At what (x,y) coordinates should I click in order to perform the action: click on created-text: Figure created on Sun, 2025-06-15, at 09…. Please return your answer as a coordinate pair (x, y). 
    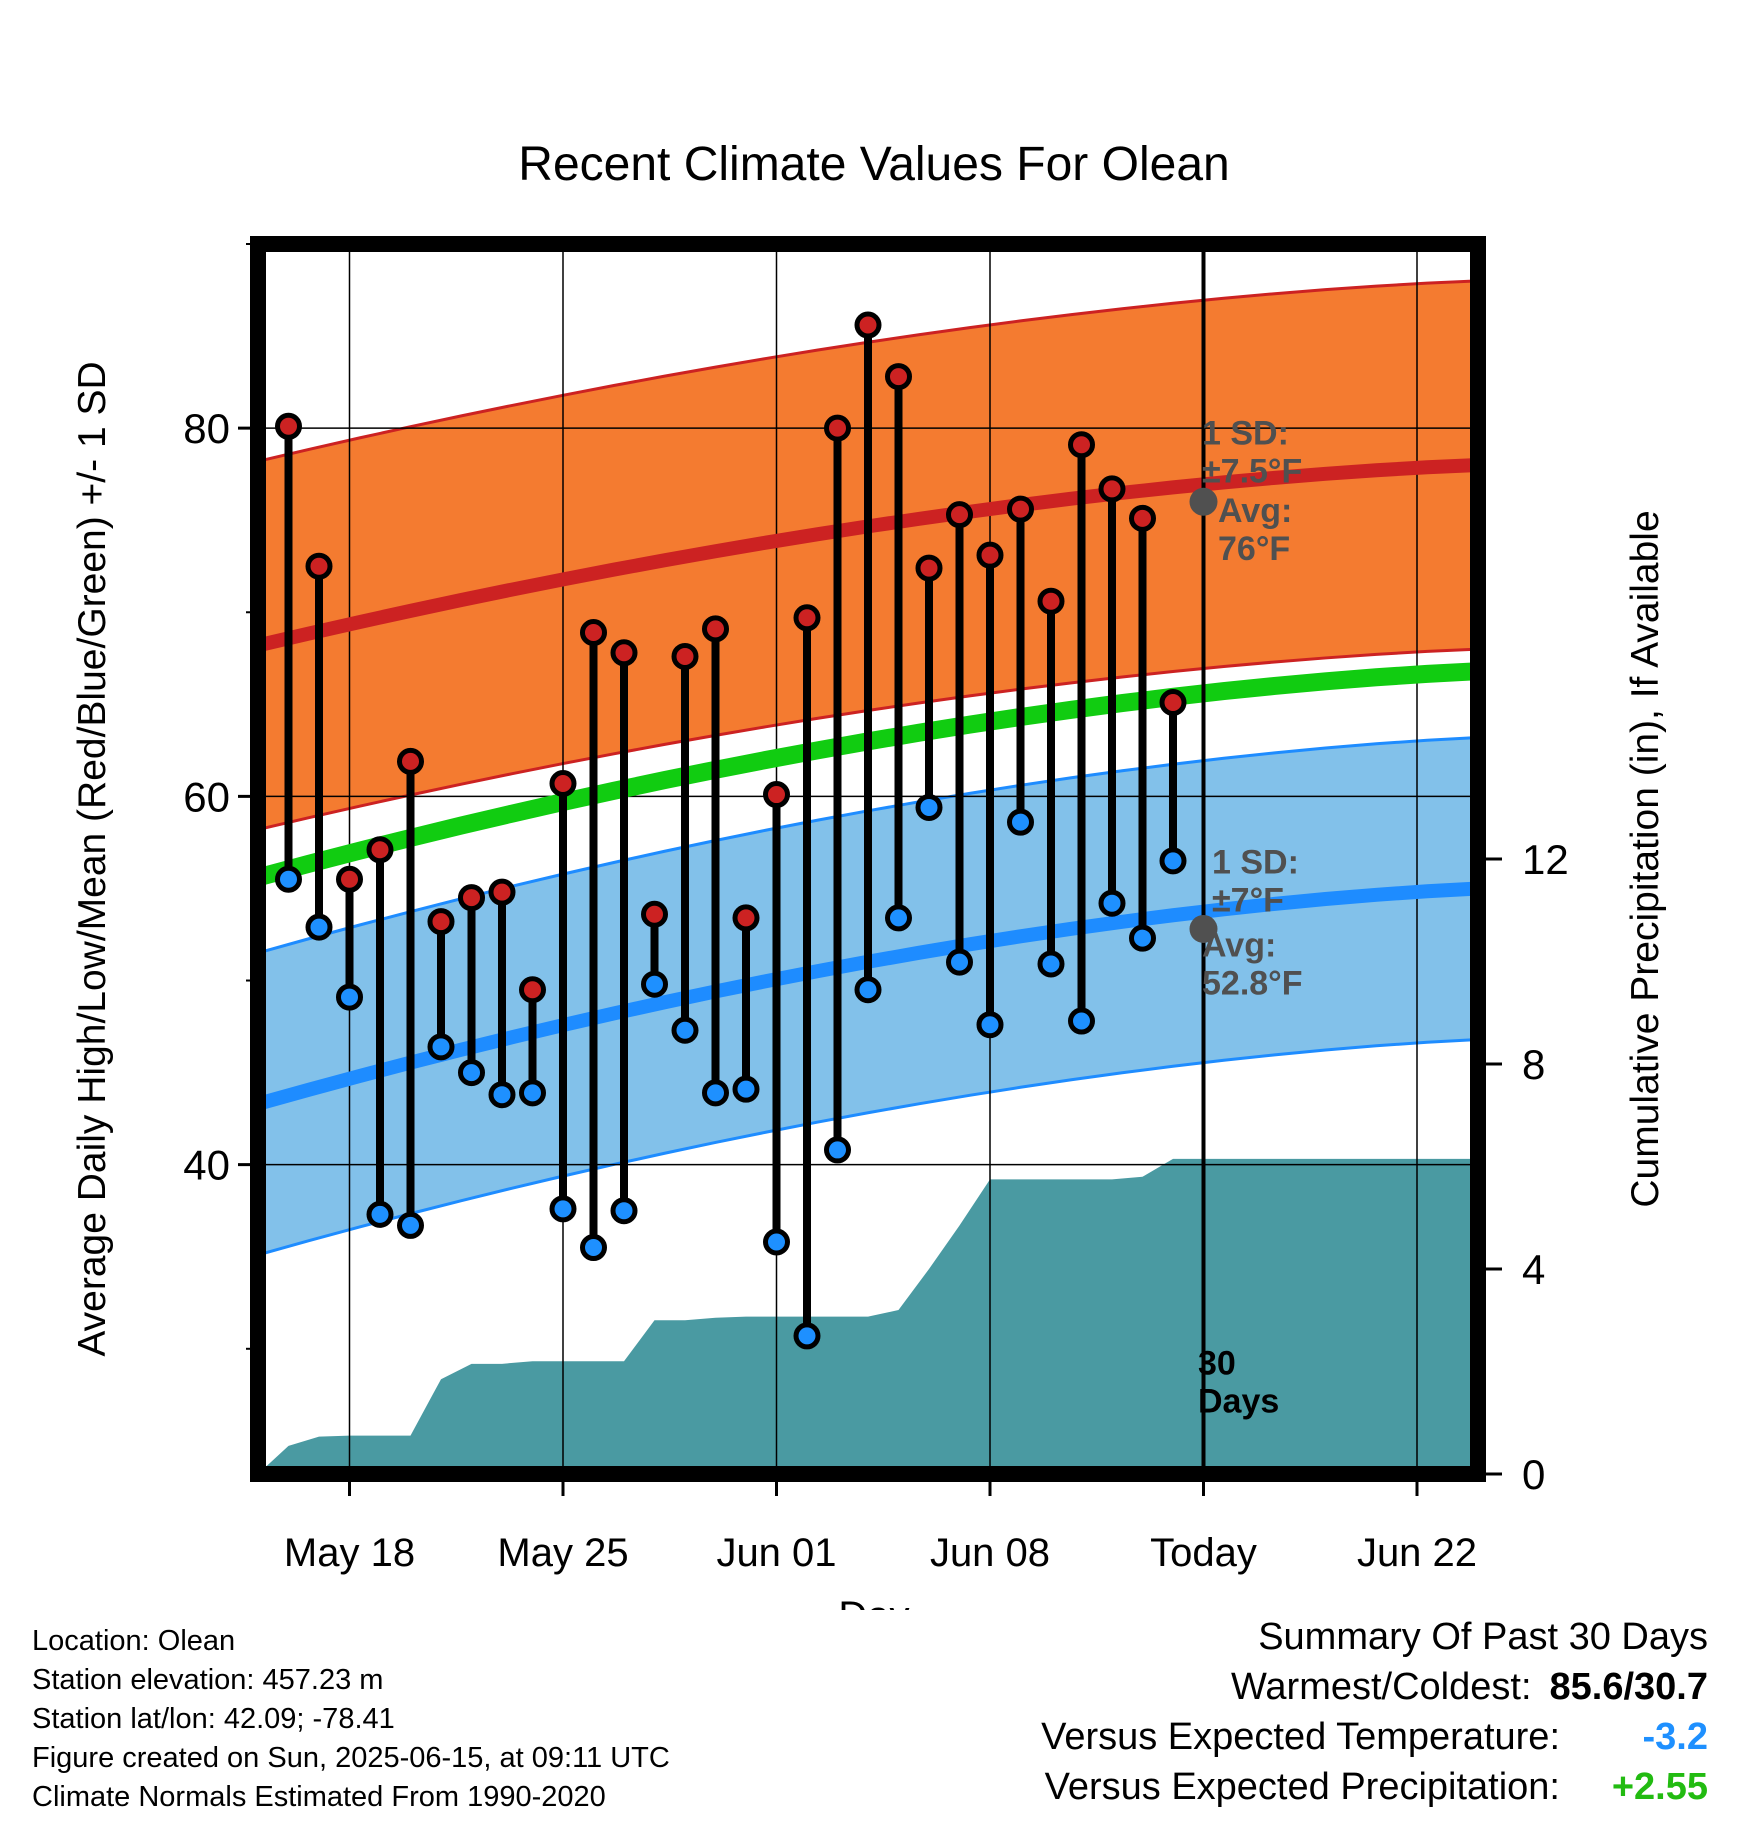
    Looking at the image, I should click on (351, 1758).